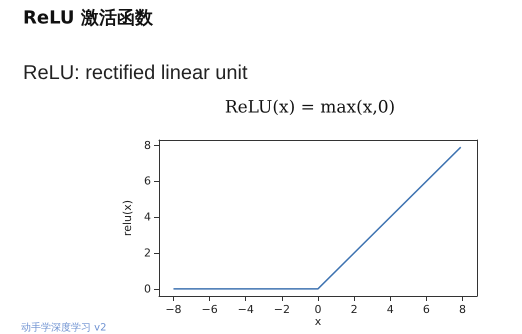 The width and height of the screenshot is (522, 334). Describe the element at coordinates (88, 18) in the screenshot. I see `chart-title: ReLU 激活函数` at that location.